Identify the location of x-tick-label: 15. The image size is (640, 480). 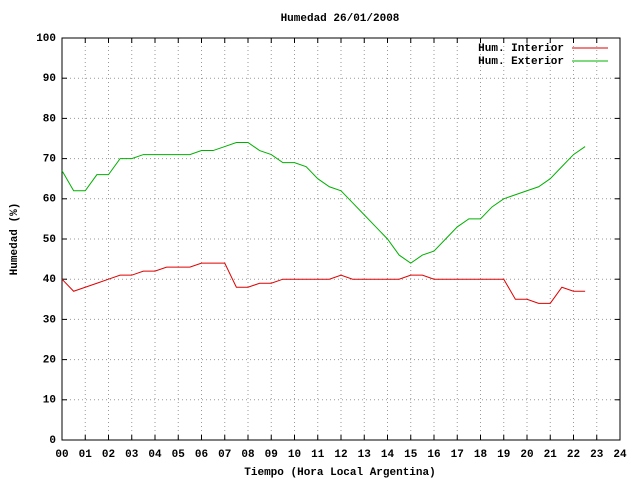
(411, 455).